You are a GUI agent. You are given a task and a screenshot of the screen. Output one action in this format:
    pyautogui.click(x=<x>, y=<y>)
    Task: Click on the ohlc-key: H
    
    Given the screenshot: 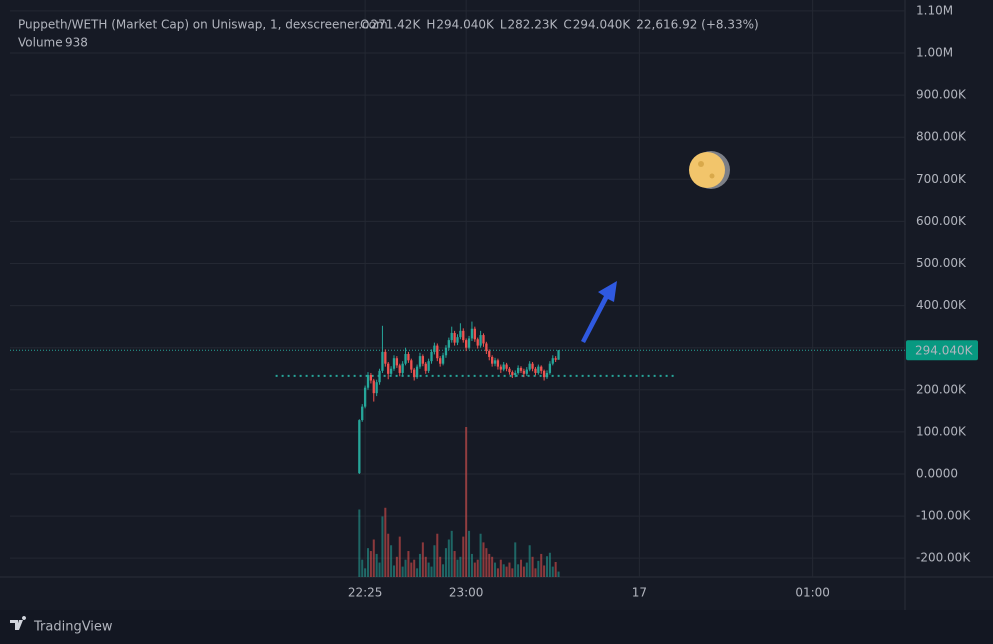 What is the action you would take?
    pyautogui.click(x=430, y=25)
    